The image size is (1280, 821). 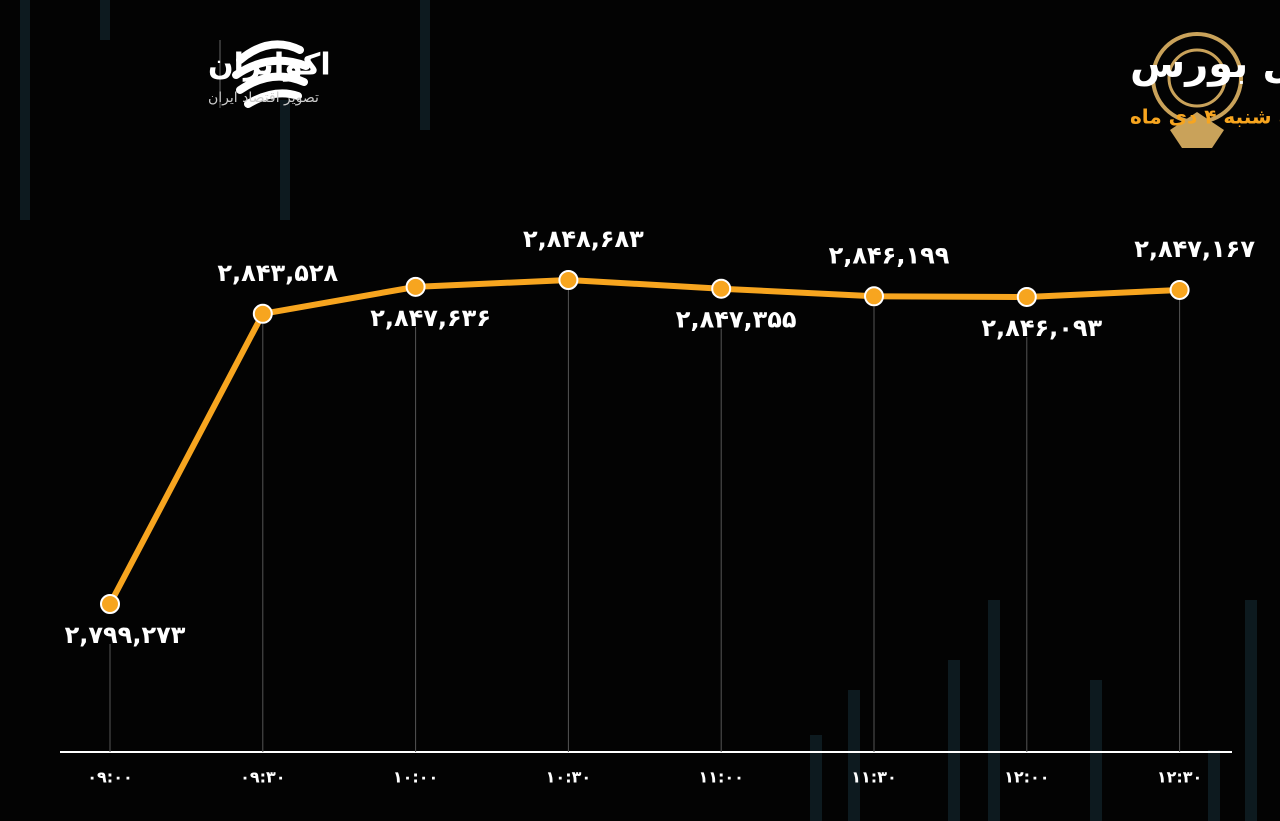 I want to click on chart-title: روند شاخص کل بورس, so click(x=1205, y=64).